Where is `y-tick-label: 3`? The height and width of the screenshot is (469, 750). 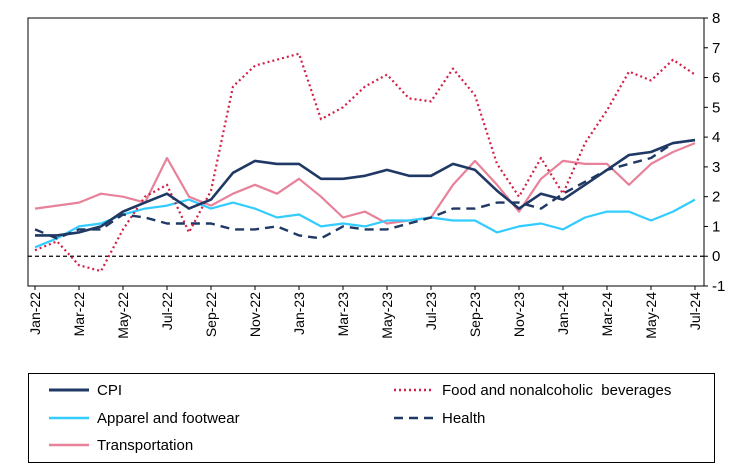 y-tick-label: 3 is located at coordinates (716, 167).